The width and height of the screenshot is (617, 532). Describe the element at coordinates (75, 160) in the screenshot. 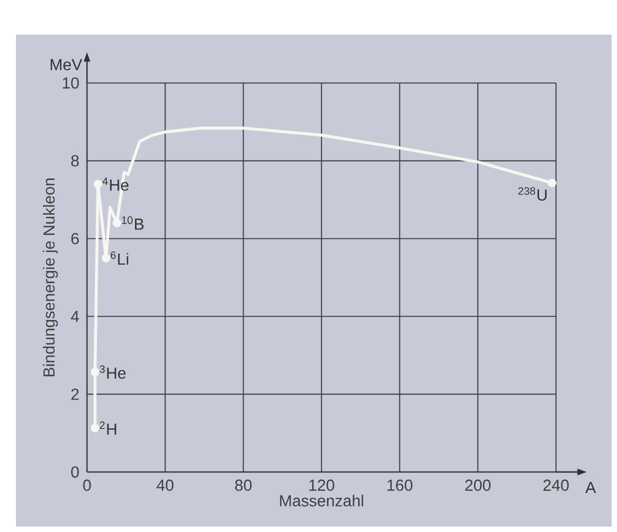

I see `y-tick-label: 8` at that location.